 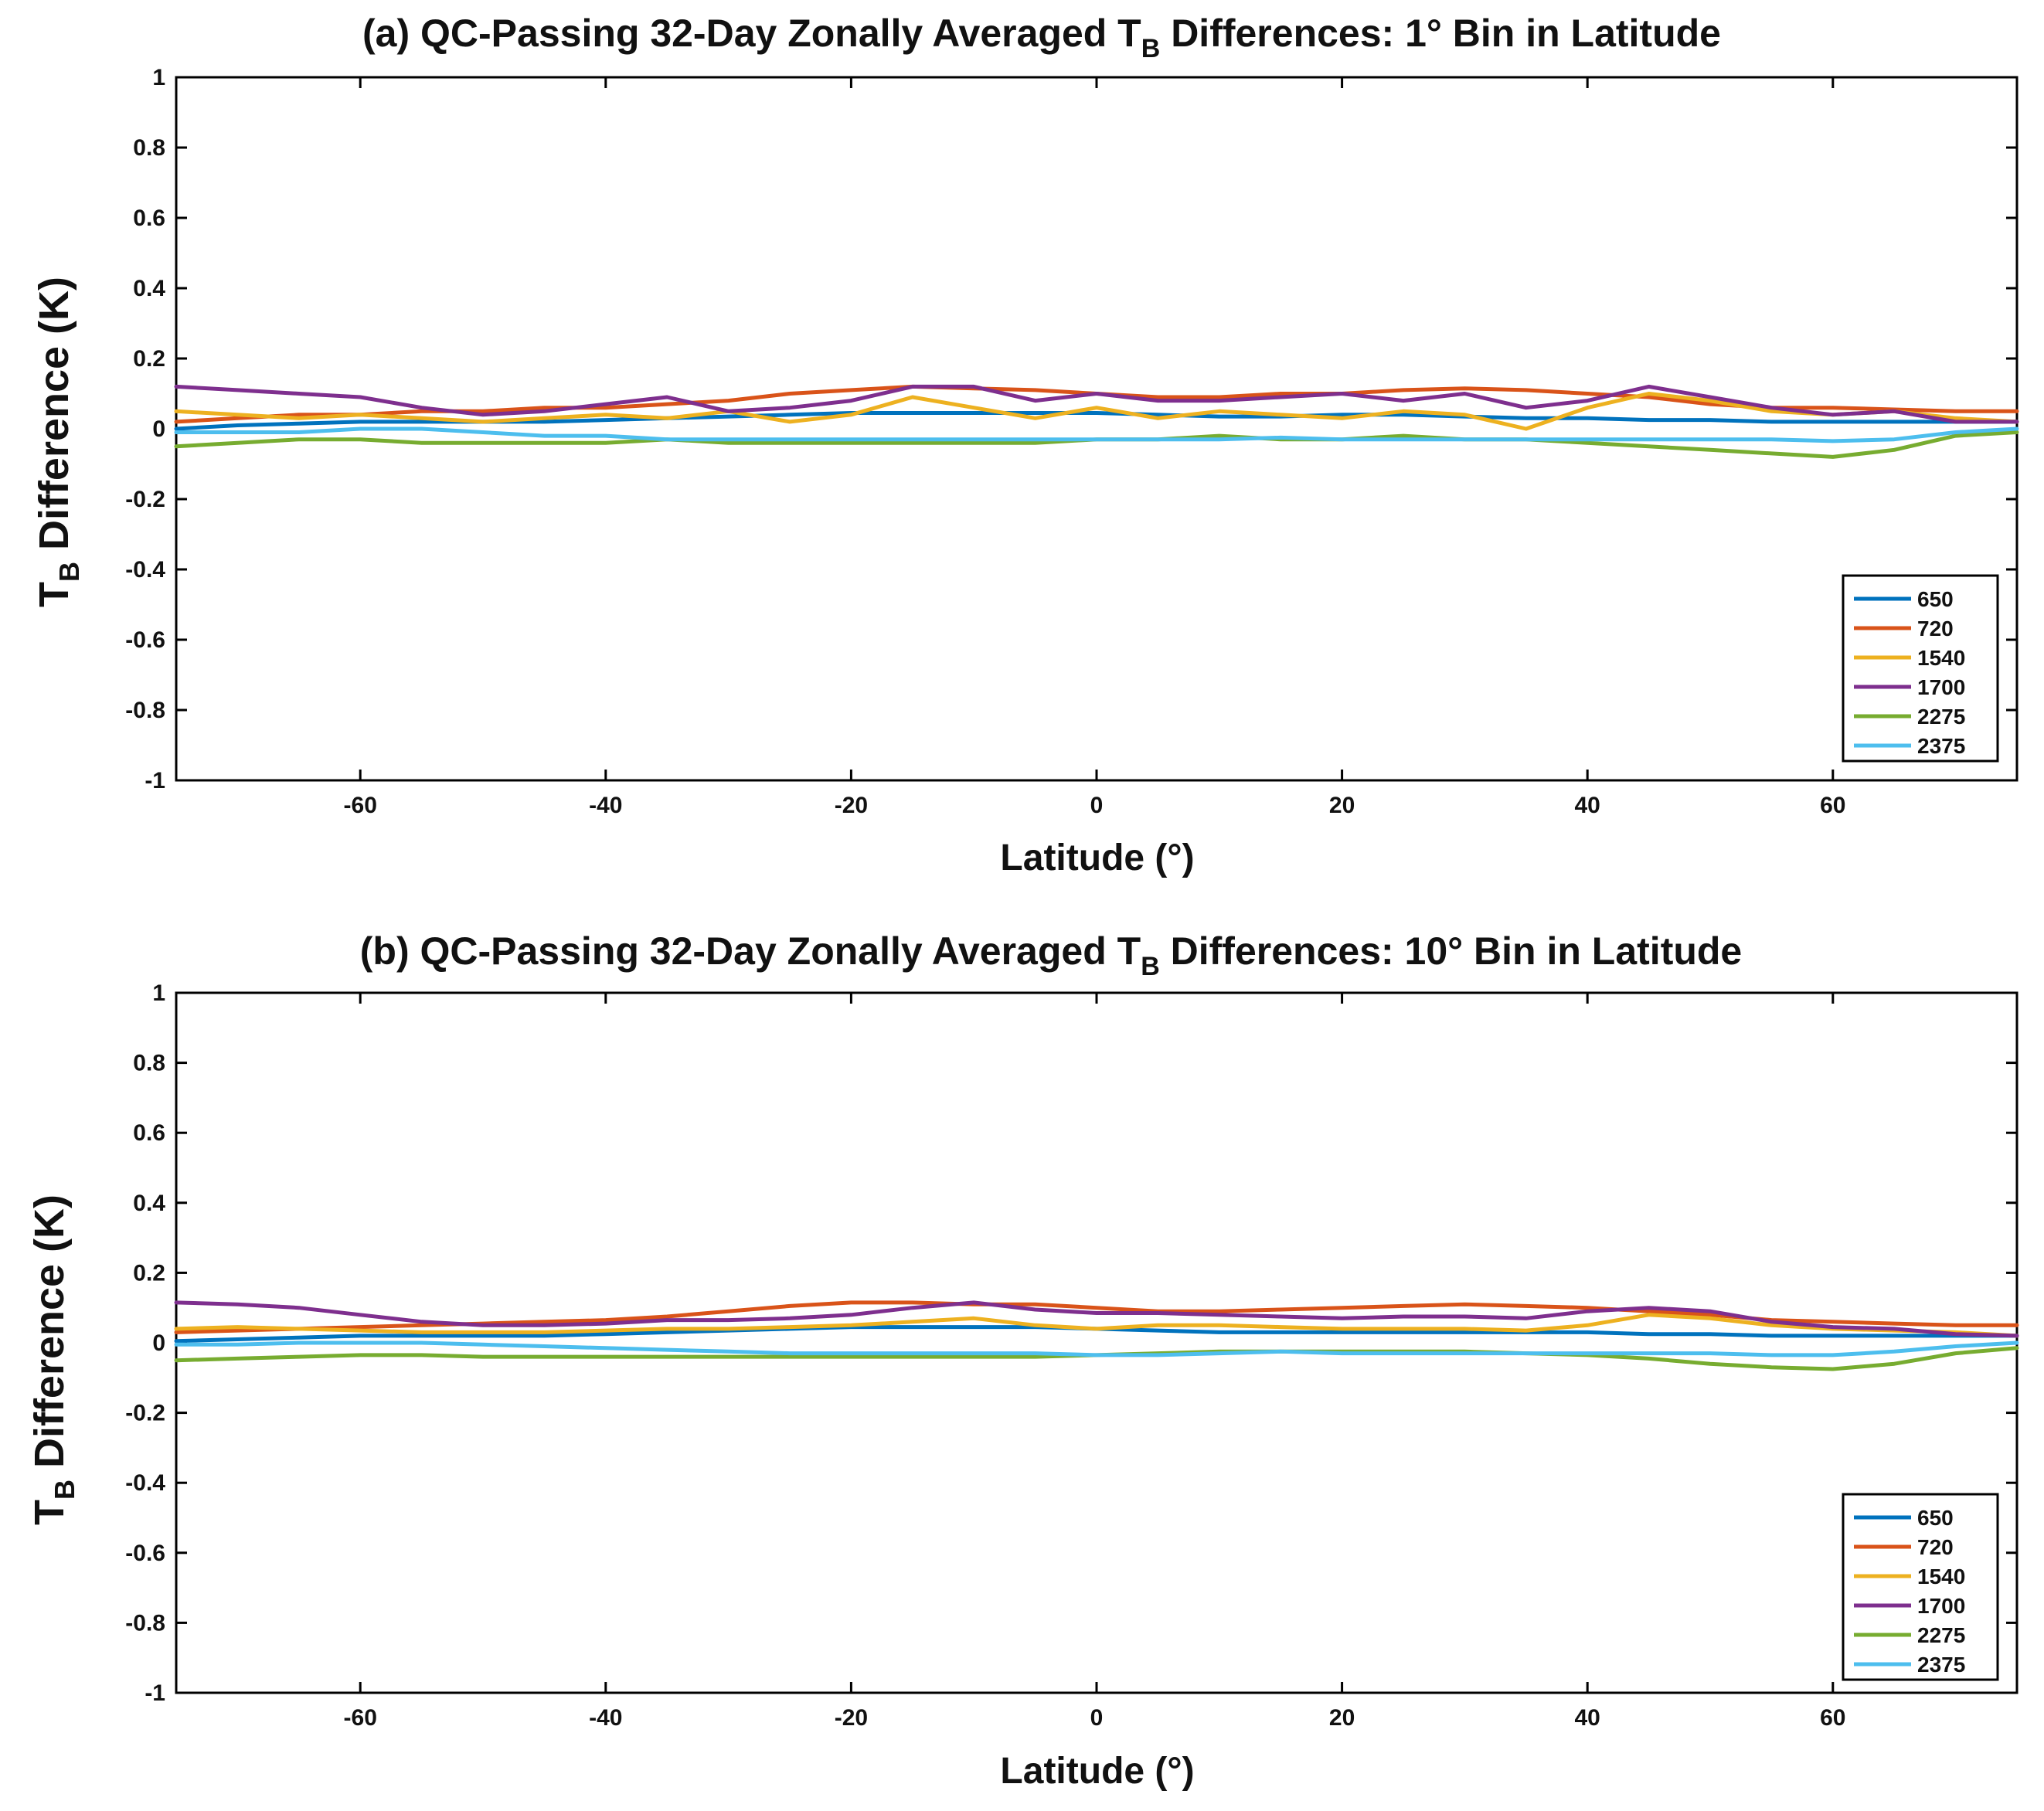 I want to click on legend-b: 650 720 1540 1700 2275 2375, so click(x=1920, y=1587).